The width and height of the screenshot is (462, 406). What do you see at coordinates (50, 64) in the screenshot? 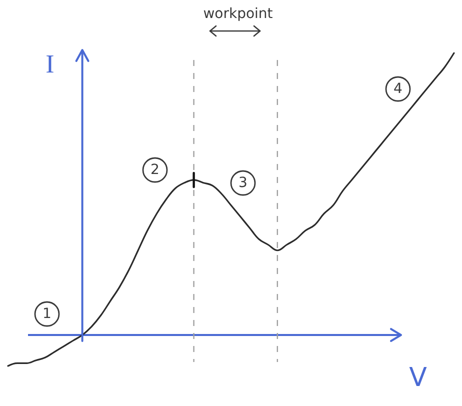
I see `y-axis-title: I` at bounding box center [50, 64].